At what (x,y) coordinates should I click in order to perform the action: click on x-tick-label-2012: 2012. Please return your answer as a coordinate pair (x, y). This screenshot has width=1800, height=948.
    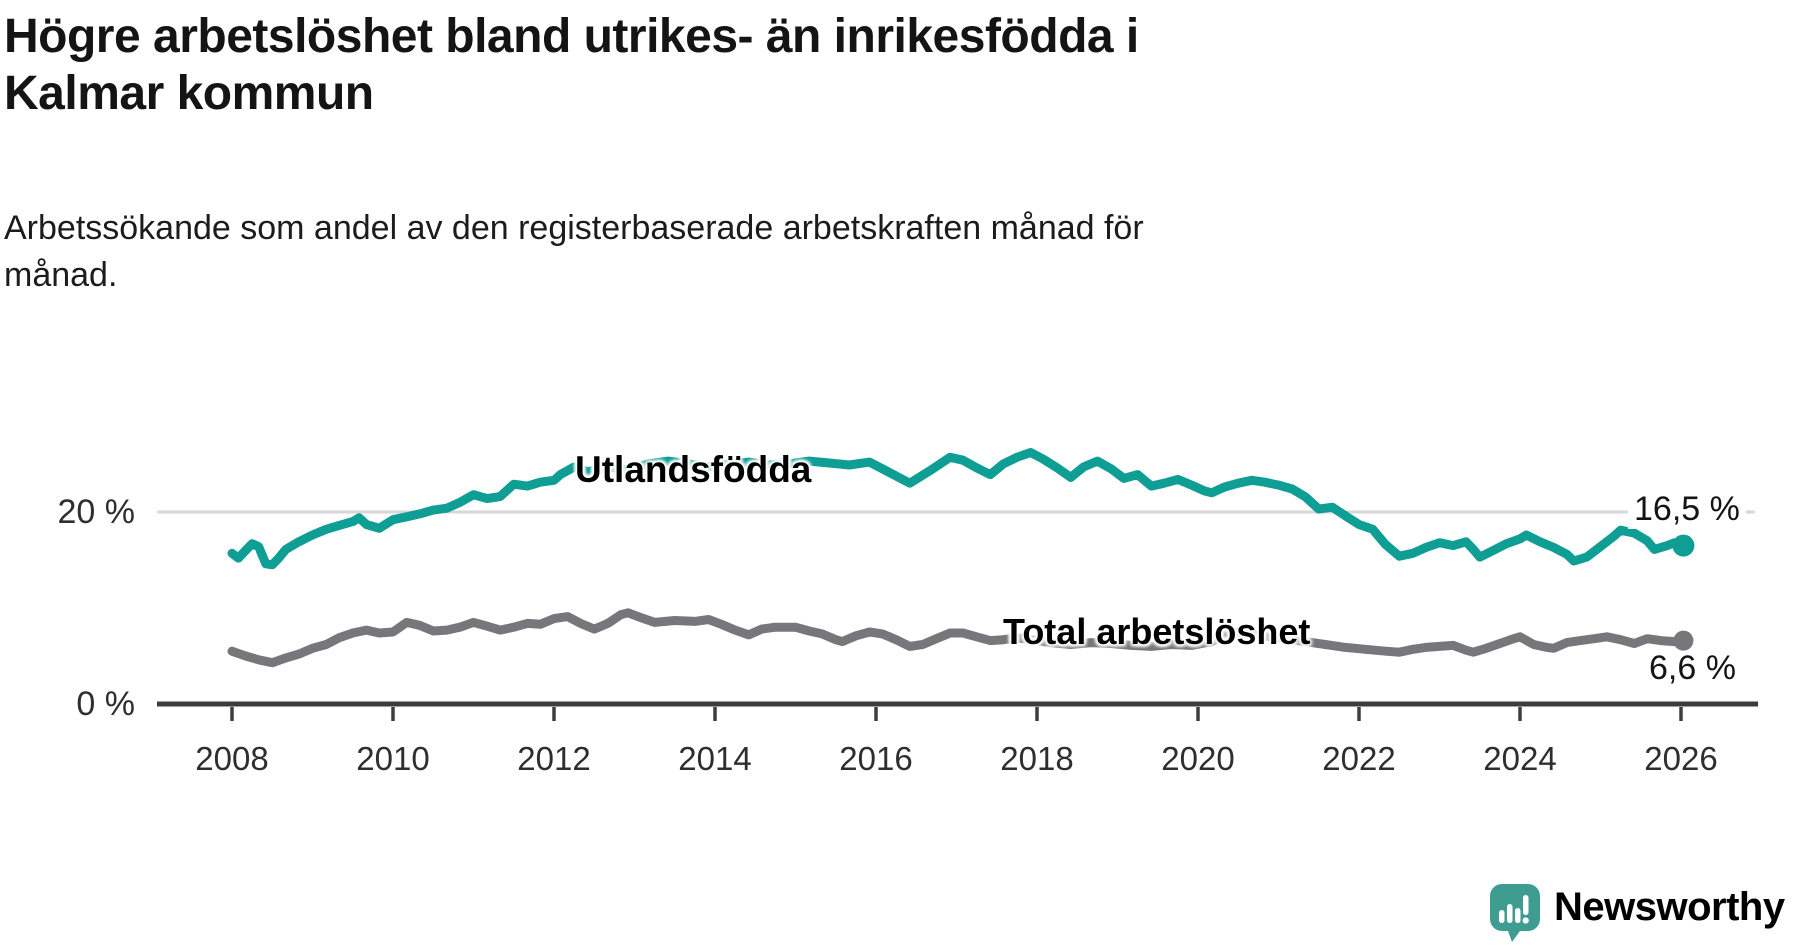
    Looking at the image, I should click on (554, 758).